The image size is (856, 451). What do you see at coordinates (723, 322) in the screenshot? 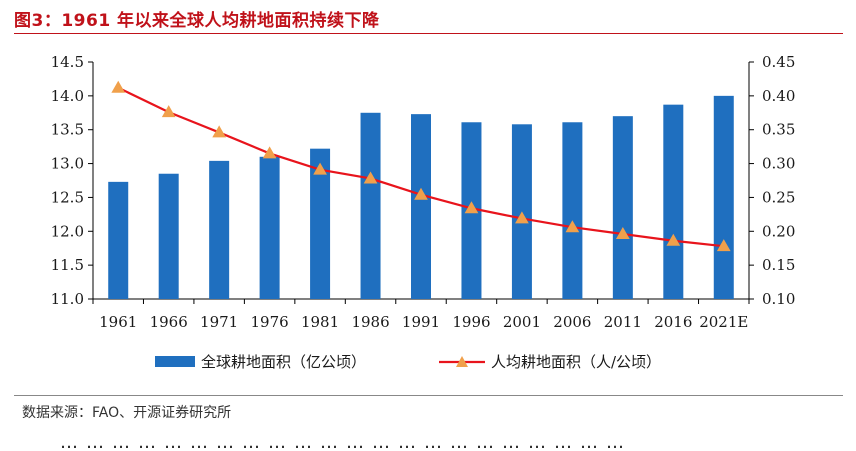
I see `x-tick-label: 2021E` at bounding box center [723, 322].